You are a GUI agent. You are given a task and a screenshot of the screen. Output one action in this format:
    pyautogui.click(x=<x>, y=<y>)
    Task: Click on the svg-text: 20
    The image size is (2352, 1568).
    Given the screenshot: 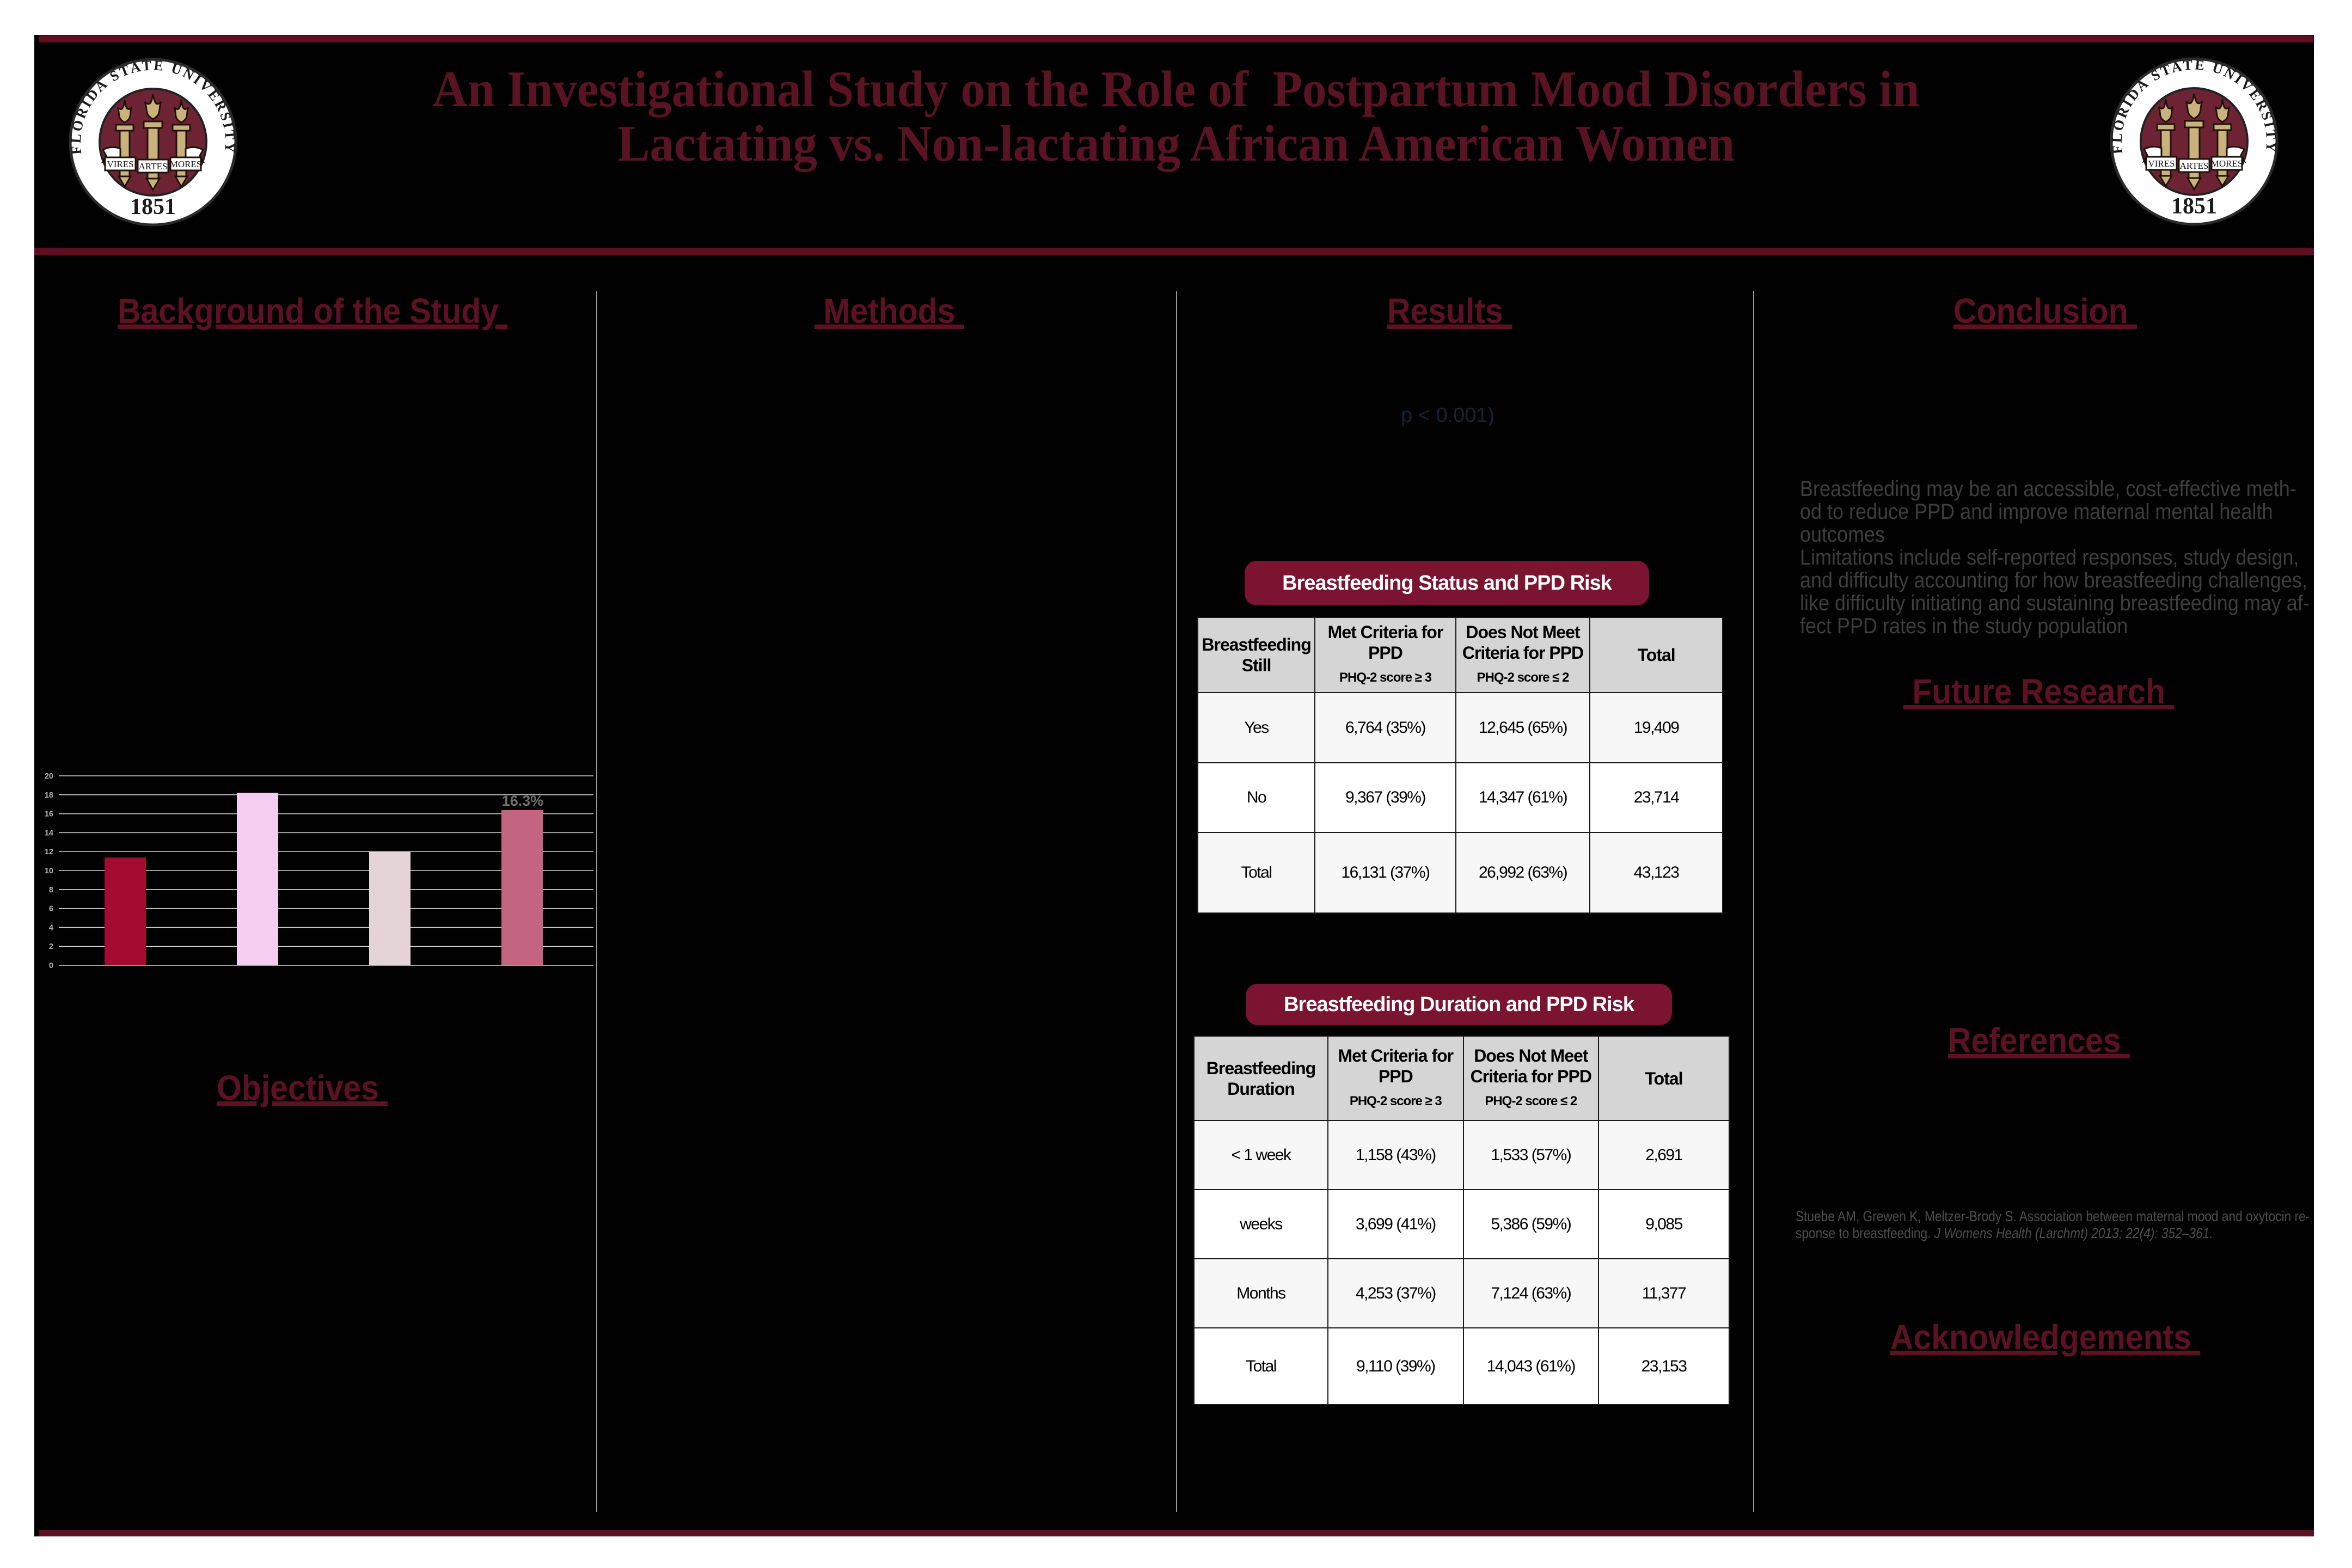 What is the action you would take?
    pyautogui.click(x=49, y=776)
    